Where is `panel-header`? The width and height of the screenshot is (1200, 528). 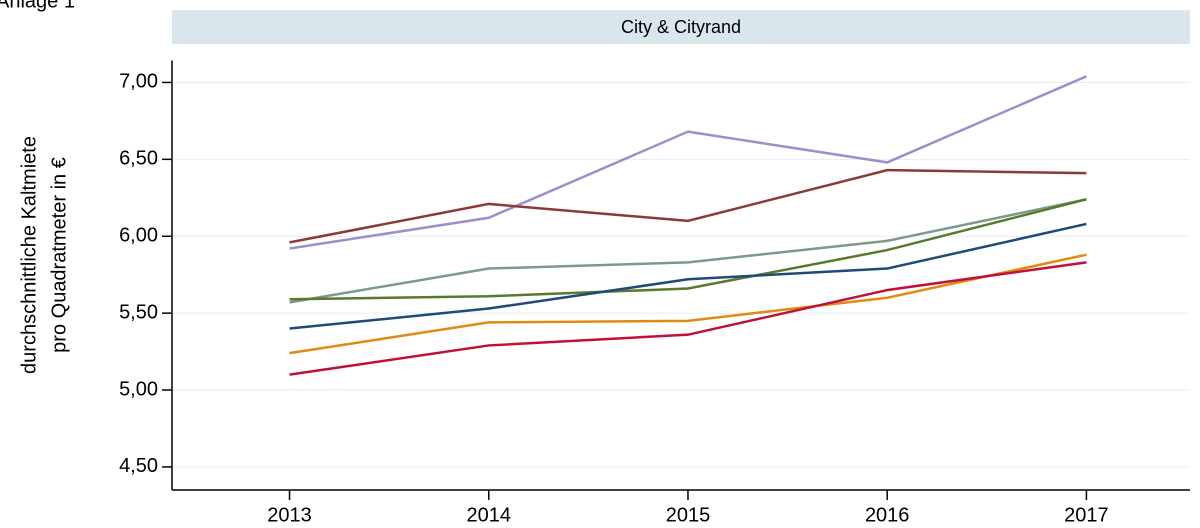 panel-header is located at coordinates (681, 27).